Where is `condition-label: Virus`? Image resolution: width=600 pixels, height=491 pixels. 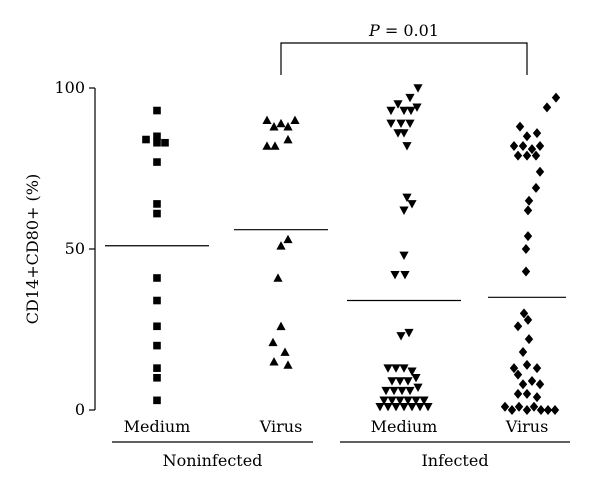 condition-label: Virus is located at coordinates (527, 426).